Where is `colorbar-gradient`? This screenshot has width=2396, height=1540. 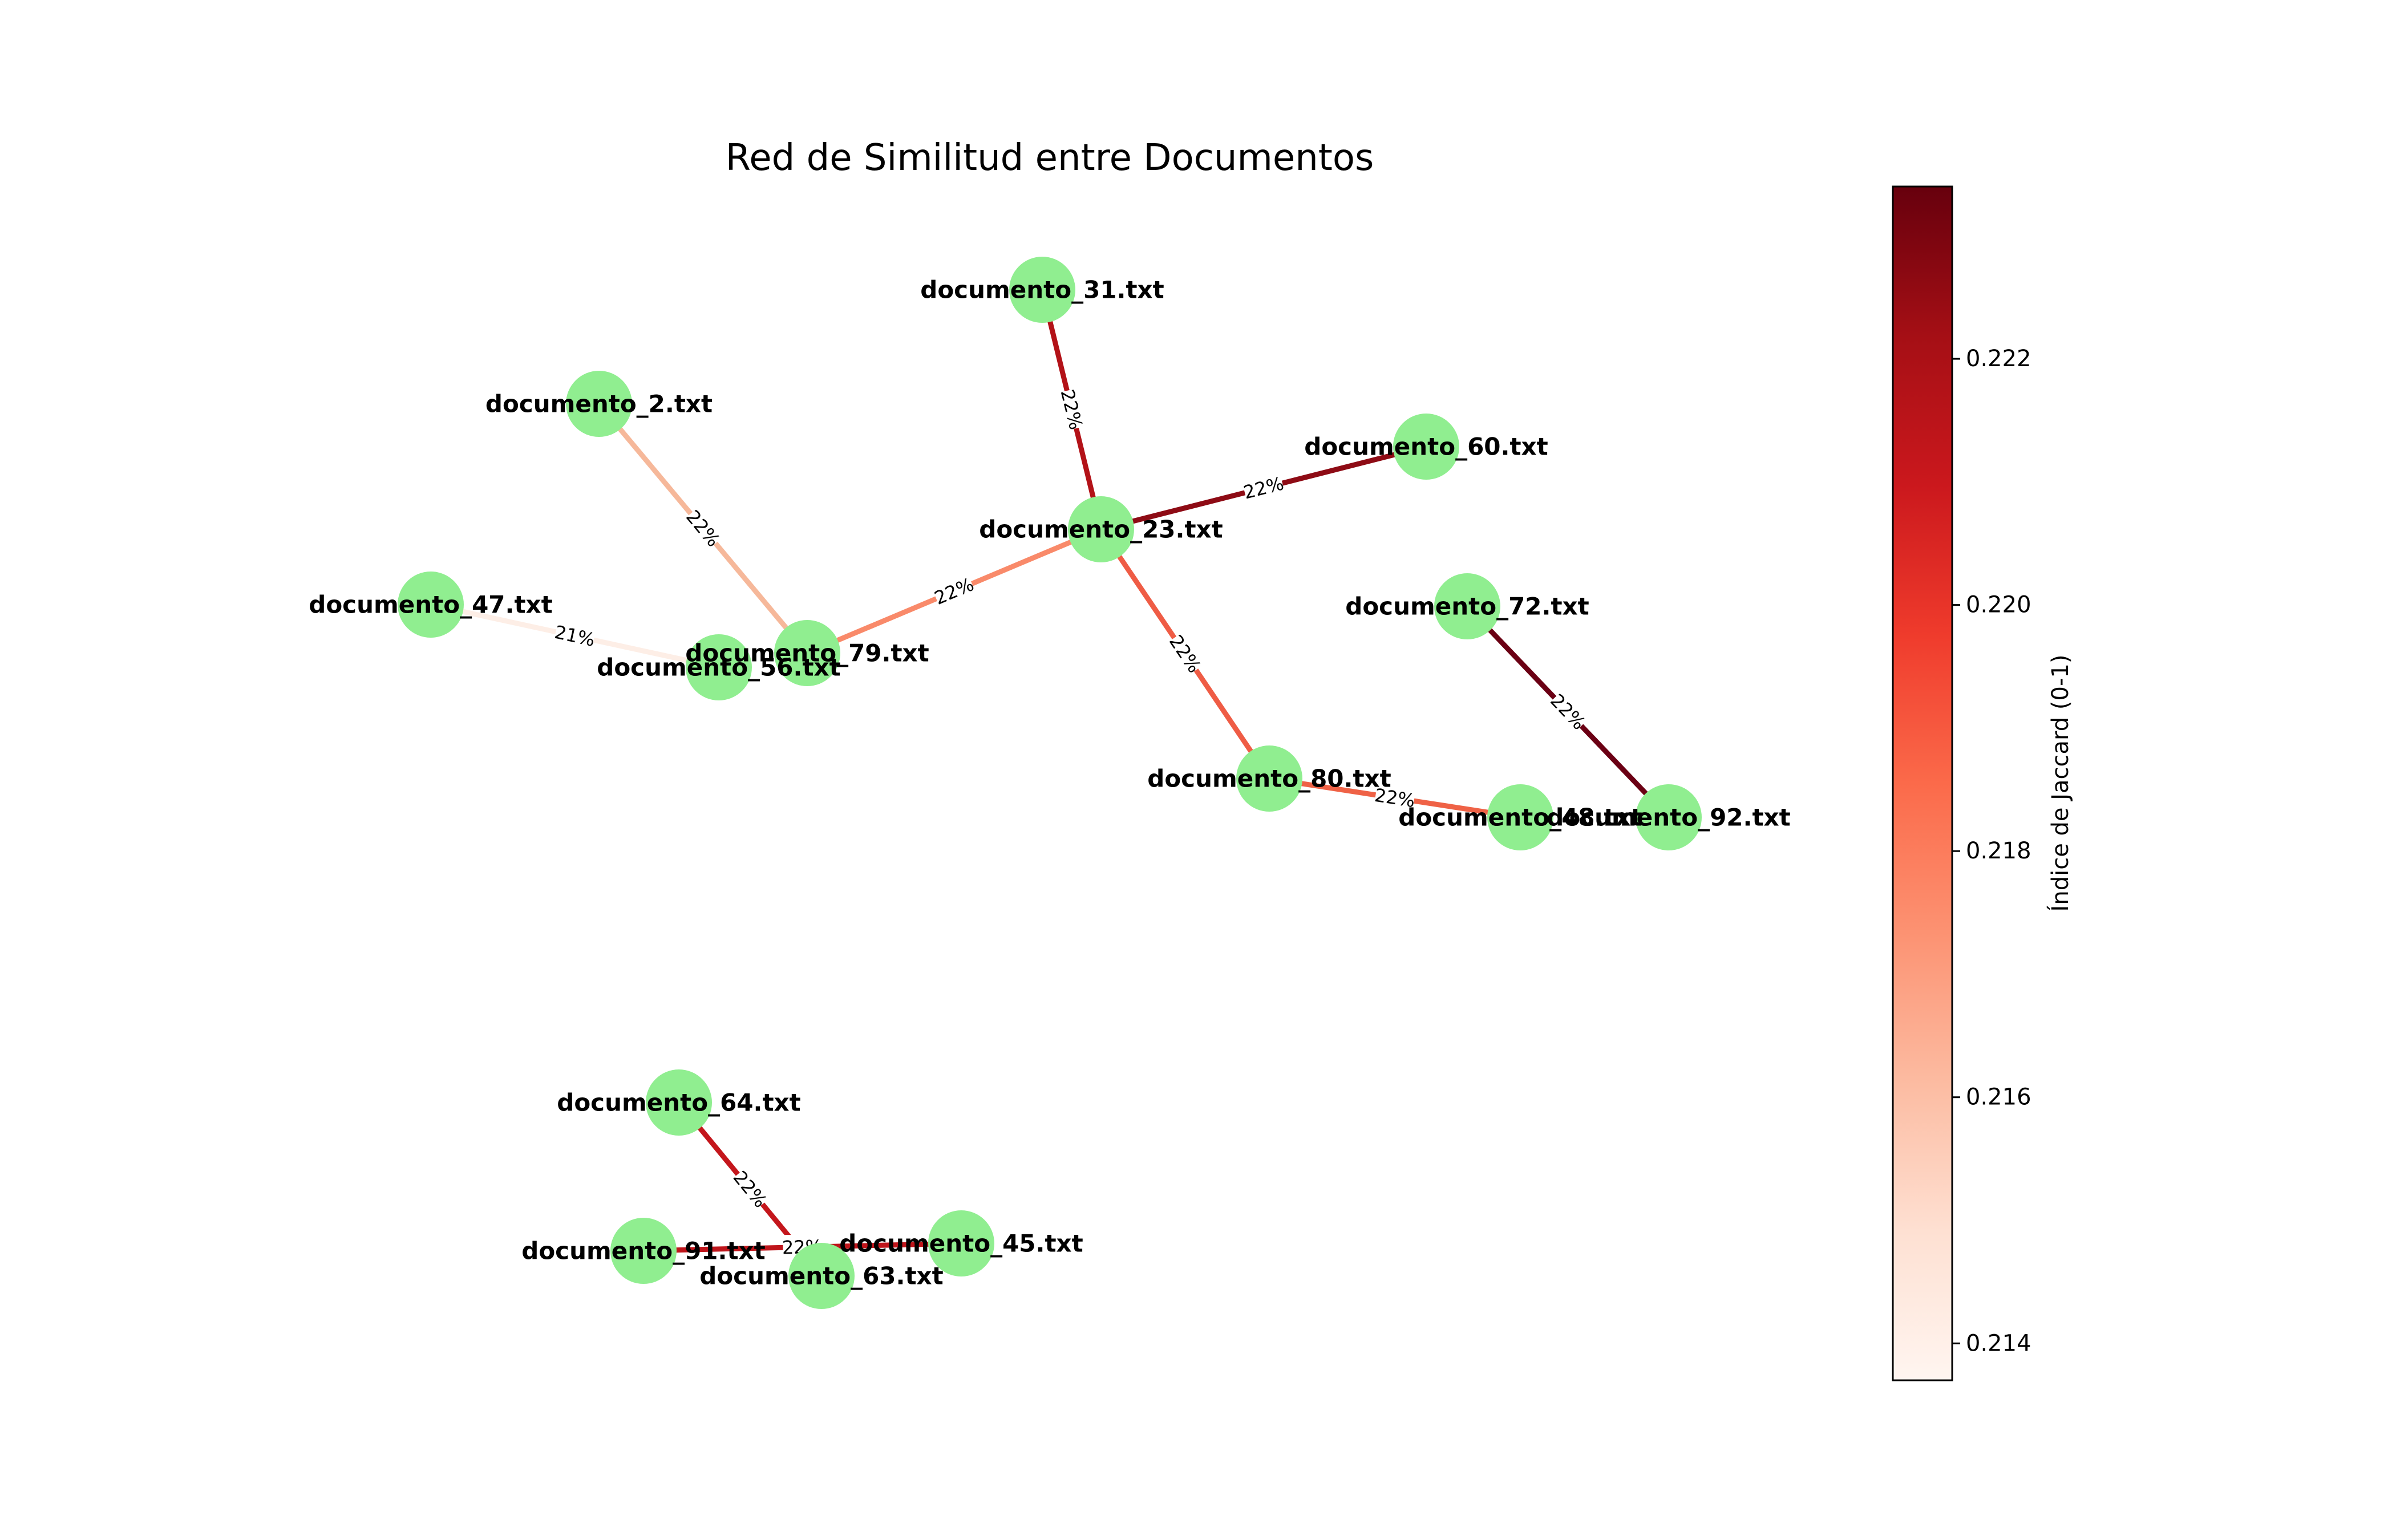
colorbar-gradient is located at coordinates (1922, 783).